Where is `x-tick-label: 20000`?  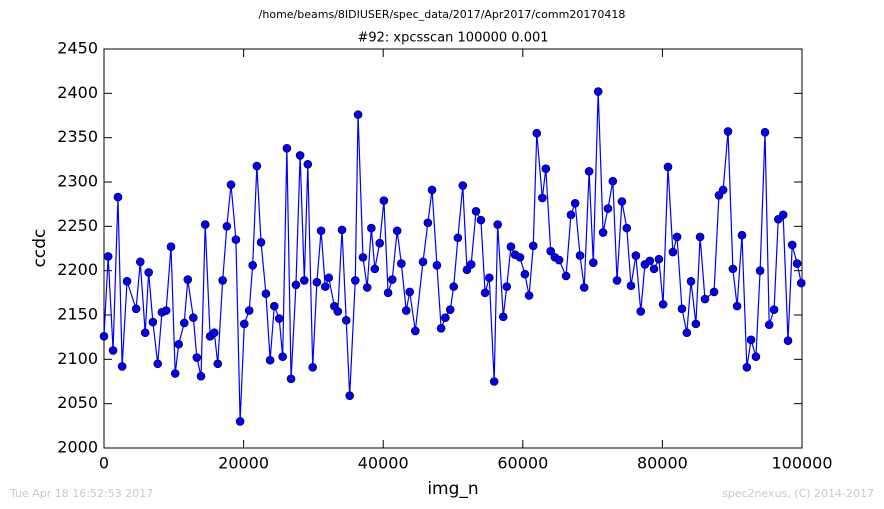 x-tick-label: 20000 is located at coordinates (243, 463).